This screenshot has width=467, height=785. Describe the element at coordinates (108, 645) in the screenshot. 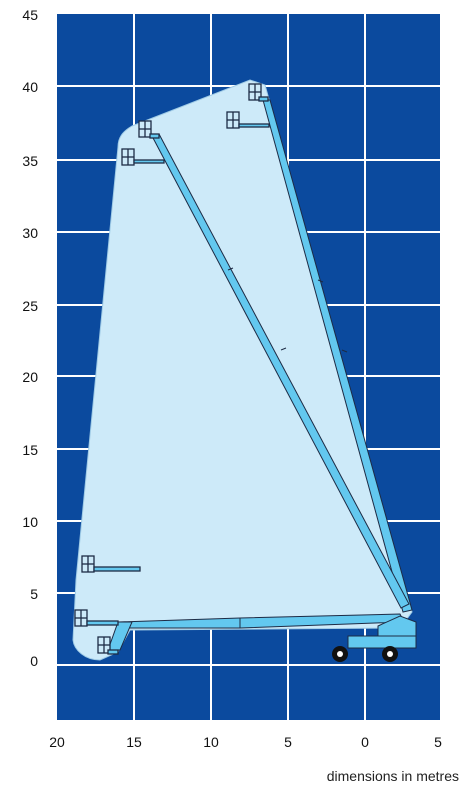

I see `platform-ground-low` at that location.